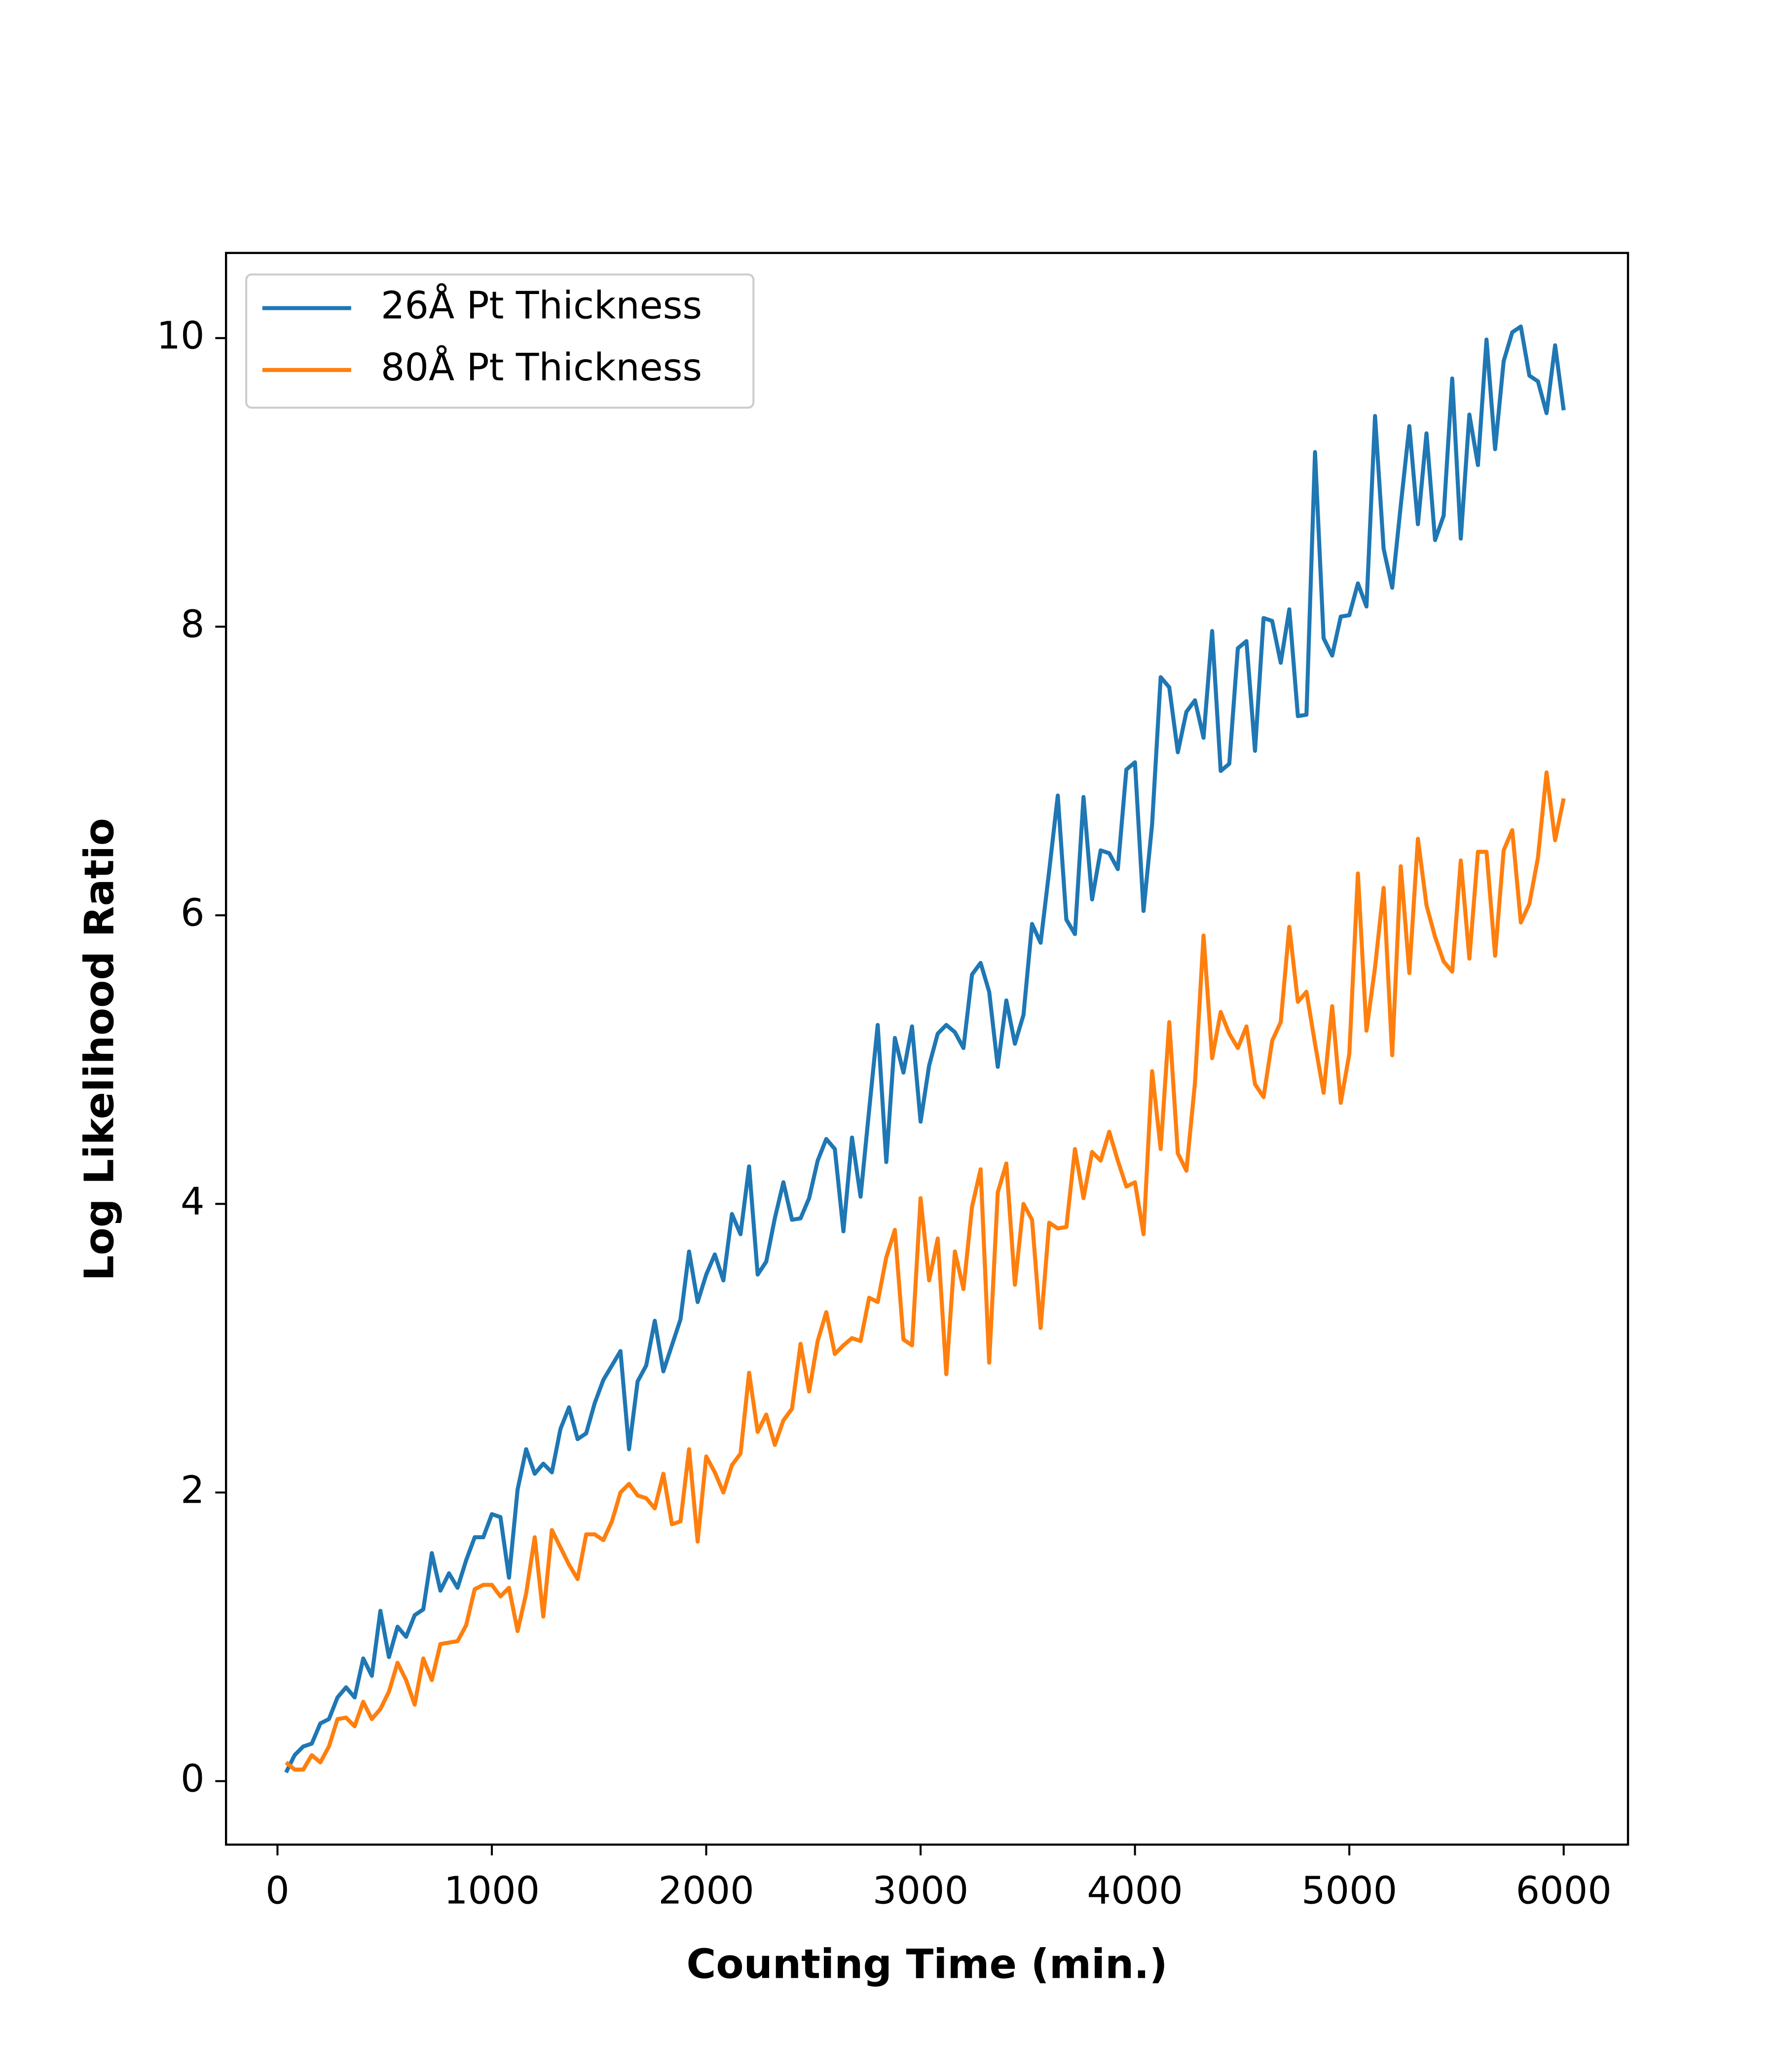 This screenshot has height=2072, width=1776. Describe the element at coordinates (1135, 1891) in the screenshot. I see `x-tick-label: 4000` at that location.